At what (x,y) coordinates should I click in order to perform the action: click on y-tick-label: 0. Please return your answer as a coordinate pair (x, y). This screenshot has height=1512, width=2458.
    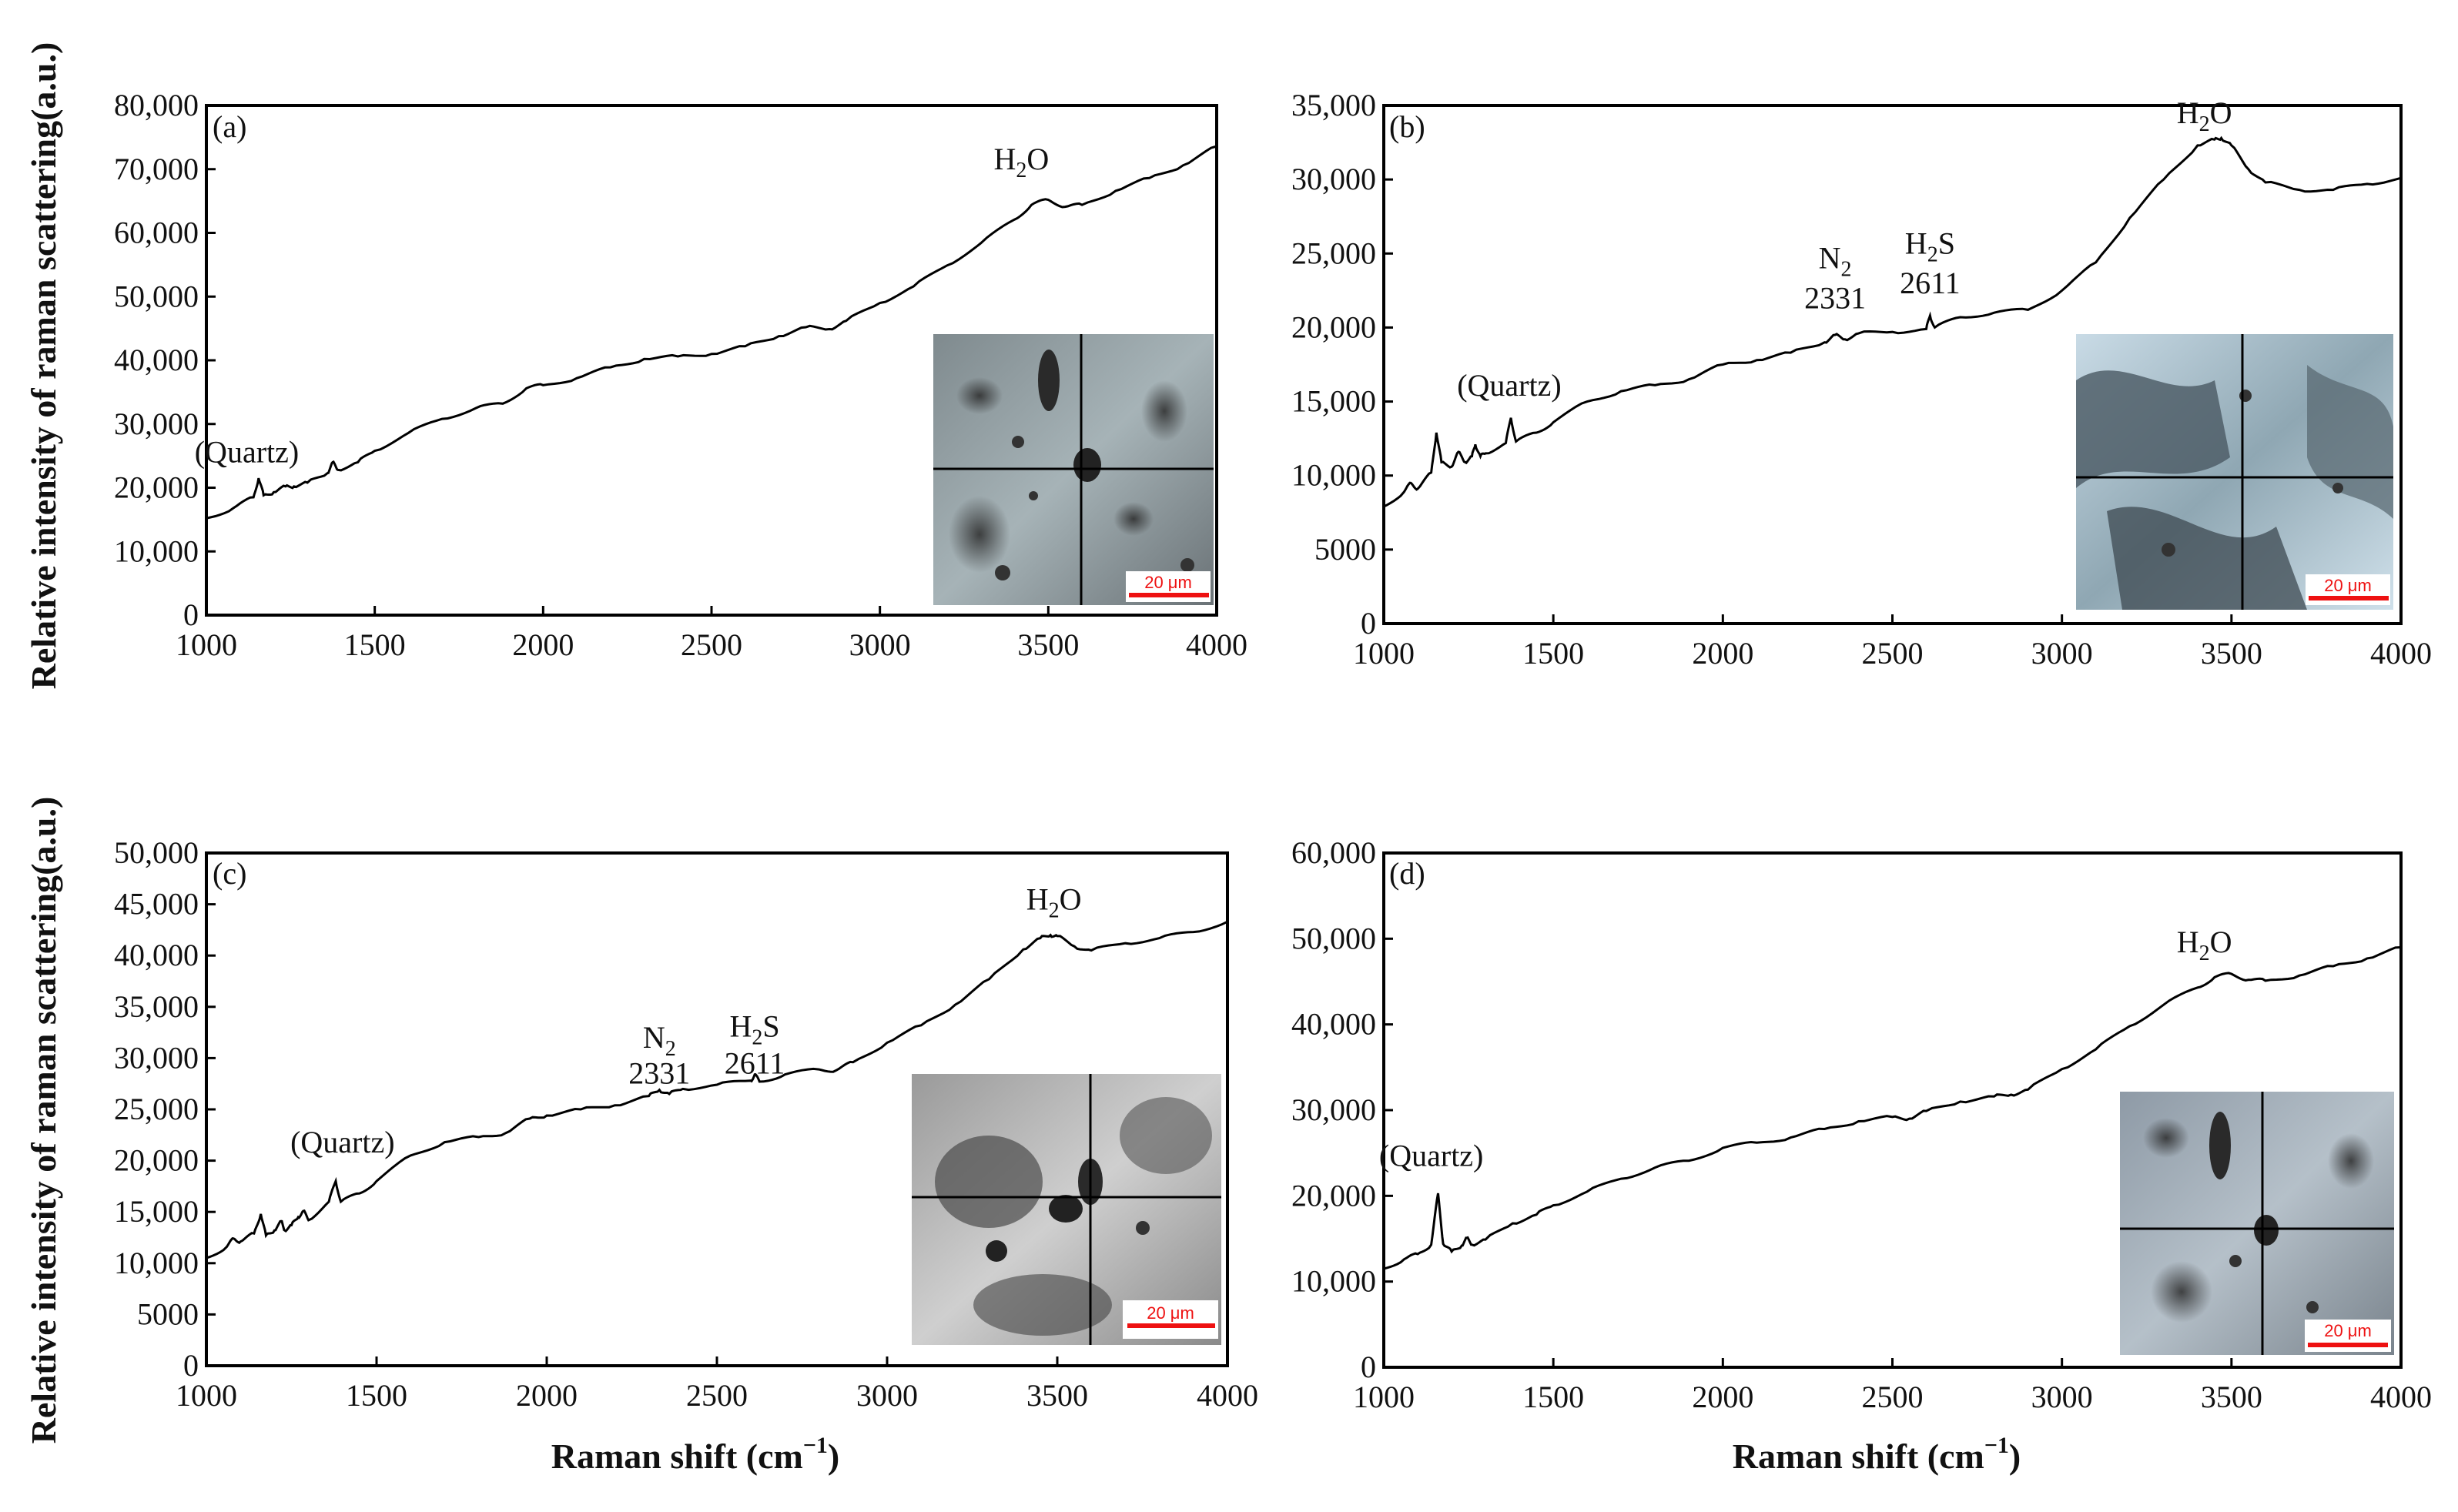
    Looking at the image, I should click on (1368, 1367).